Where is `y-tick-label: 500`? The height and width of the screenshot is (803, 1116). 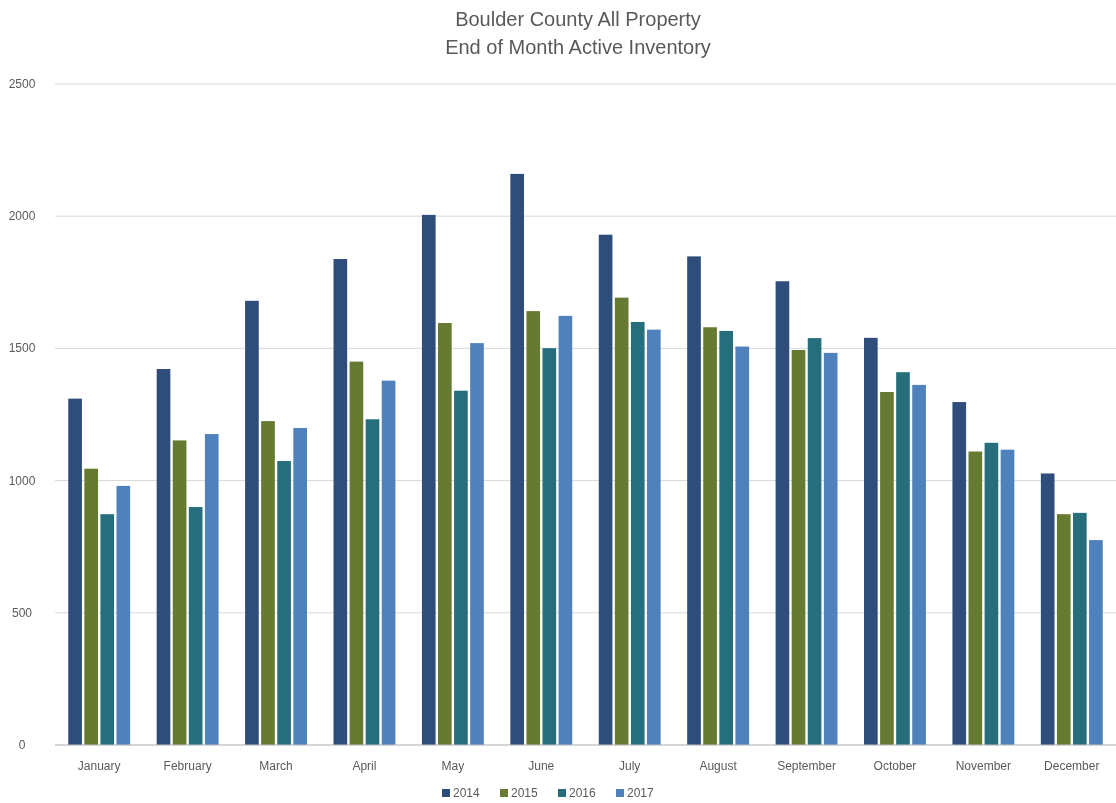 y-tick-label: 500 is located at coordinates (22, 612).